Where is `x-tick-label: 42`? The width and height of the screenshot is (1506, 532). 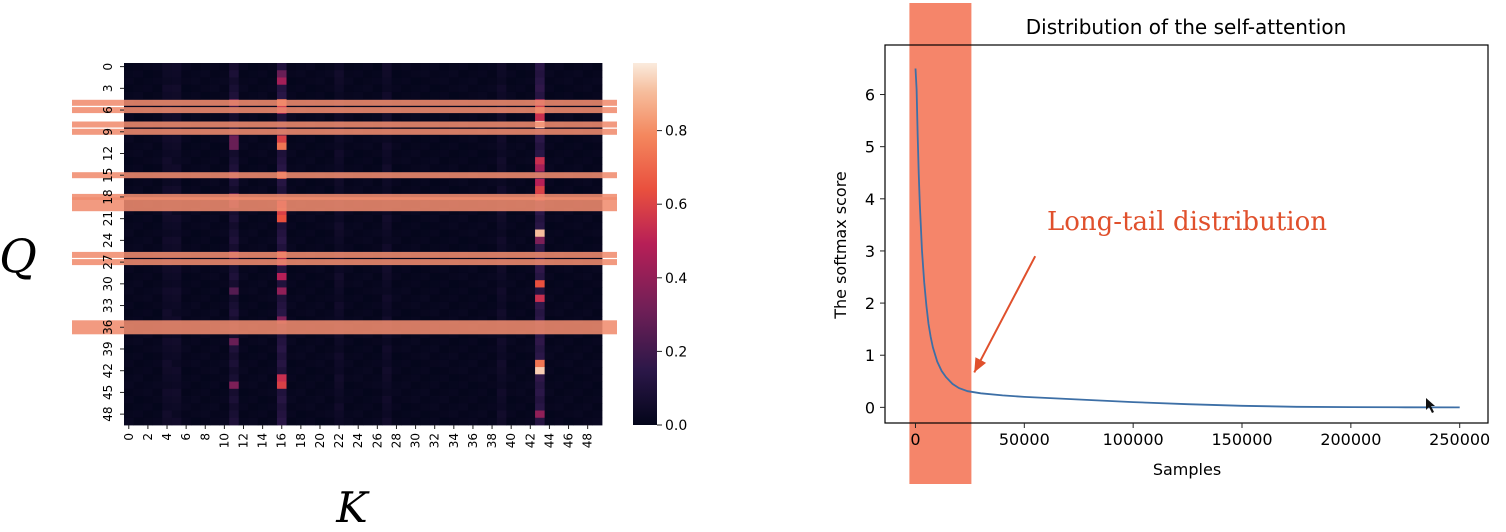 x-tick-label: 42 is located at coordinates (530, 440).